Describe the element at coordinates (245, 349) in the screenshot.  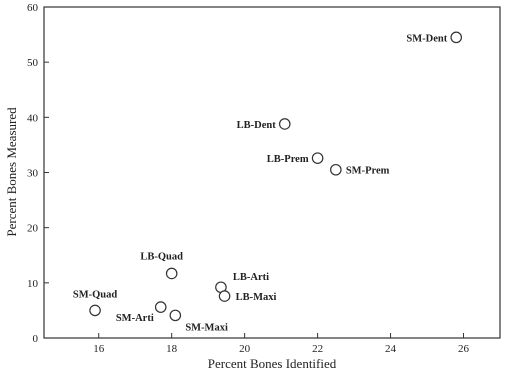
I see `x-tick-label: 20` at that location.